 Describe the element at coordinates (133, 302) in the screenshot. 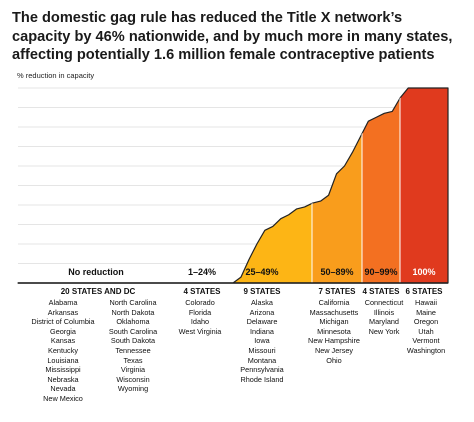

I see `state-name: North Carolina` at that location.